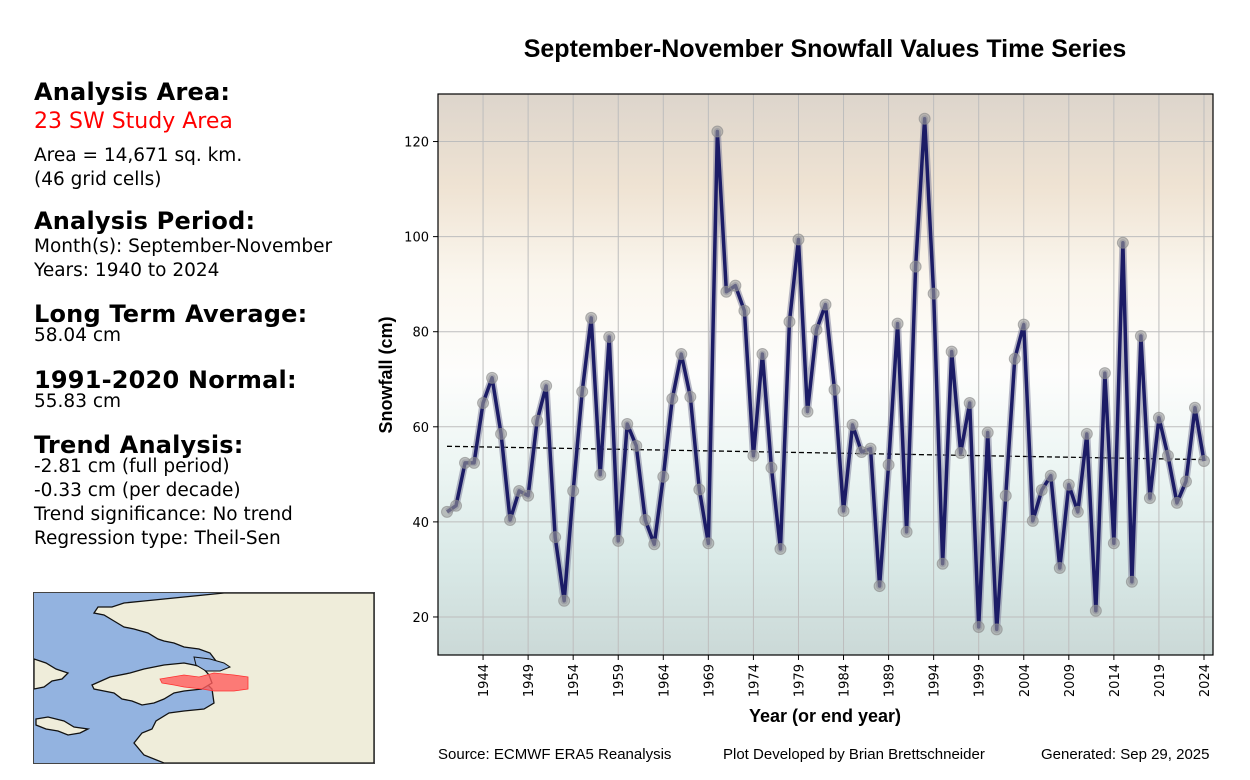 This screenshot has height=780, width=1250. Describe the element at coordinates (420, 618) in the screenshot. I see `y-tick-label: 20` at that location.